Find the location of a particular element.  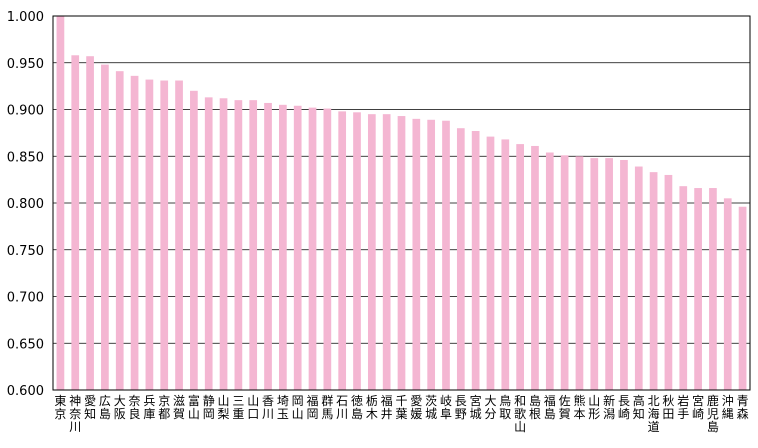

bar-北海道 is located at coordinates (653, 281).